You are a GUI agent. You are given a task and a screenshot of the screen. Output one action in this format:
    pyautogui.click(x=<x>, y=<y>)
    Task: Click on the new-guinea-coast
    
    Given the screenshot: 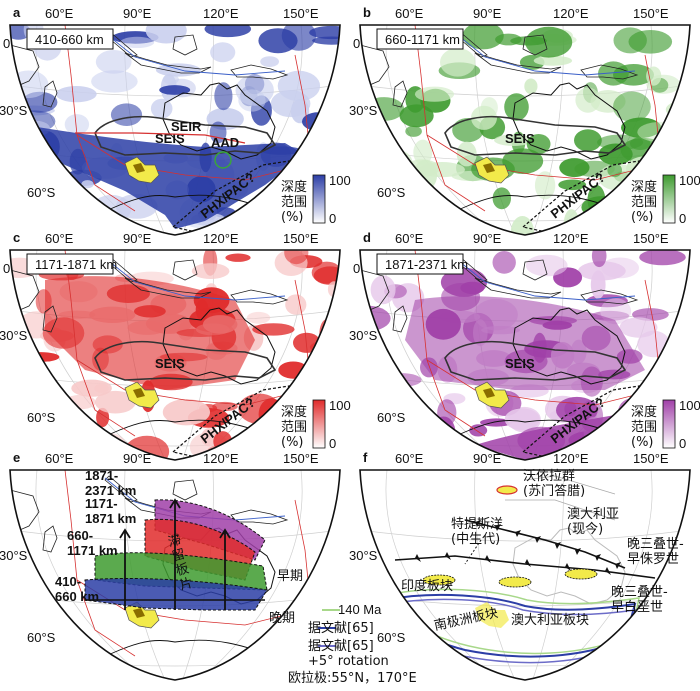 What is the action you would take?
    pyautogui.click(x=259, y=297)
    